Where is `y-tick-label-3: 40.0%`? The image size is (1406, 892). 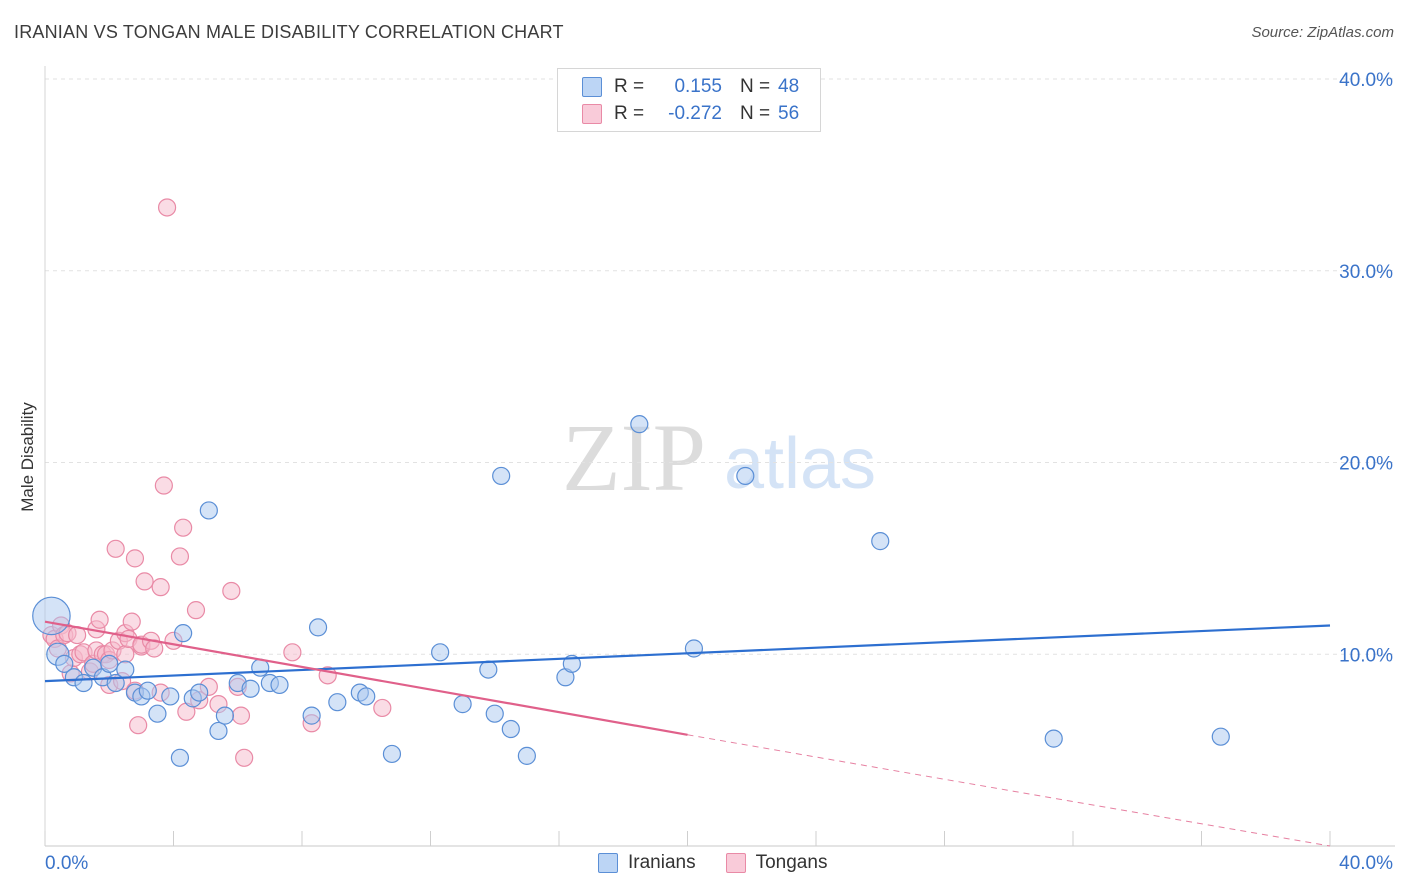 y-tick-label-3: 40.0% is located at coordinates (1366, 80).